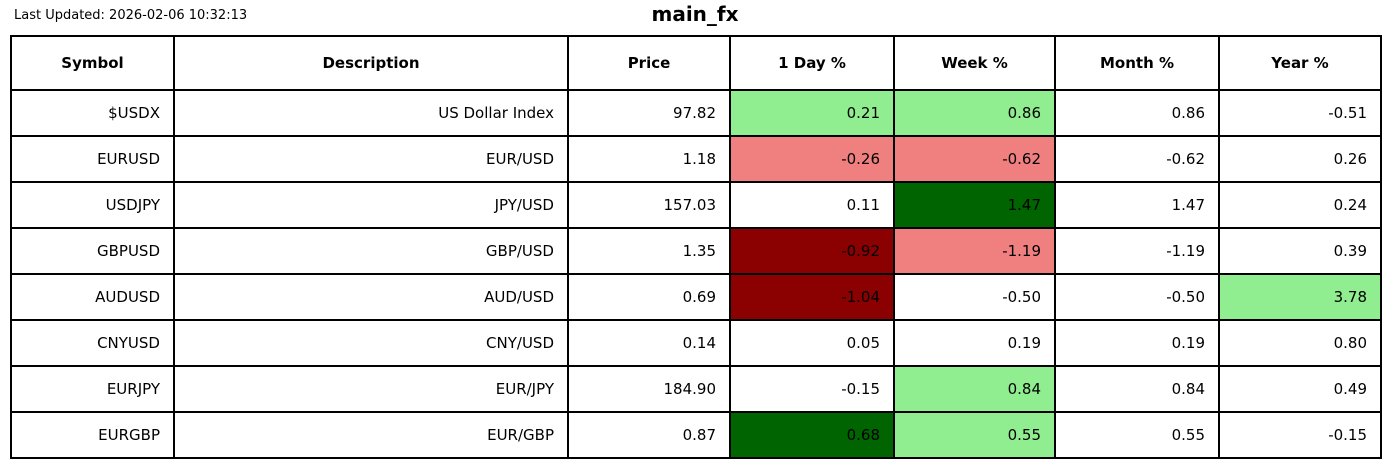  I want to click on week-change-cell: 0.86, so click(974, 113).